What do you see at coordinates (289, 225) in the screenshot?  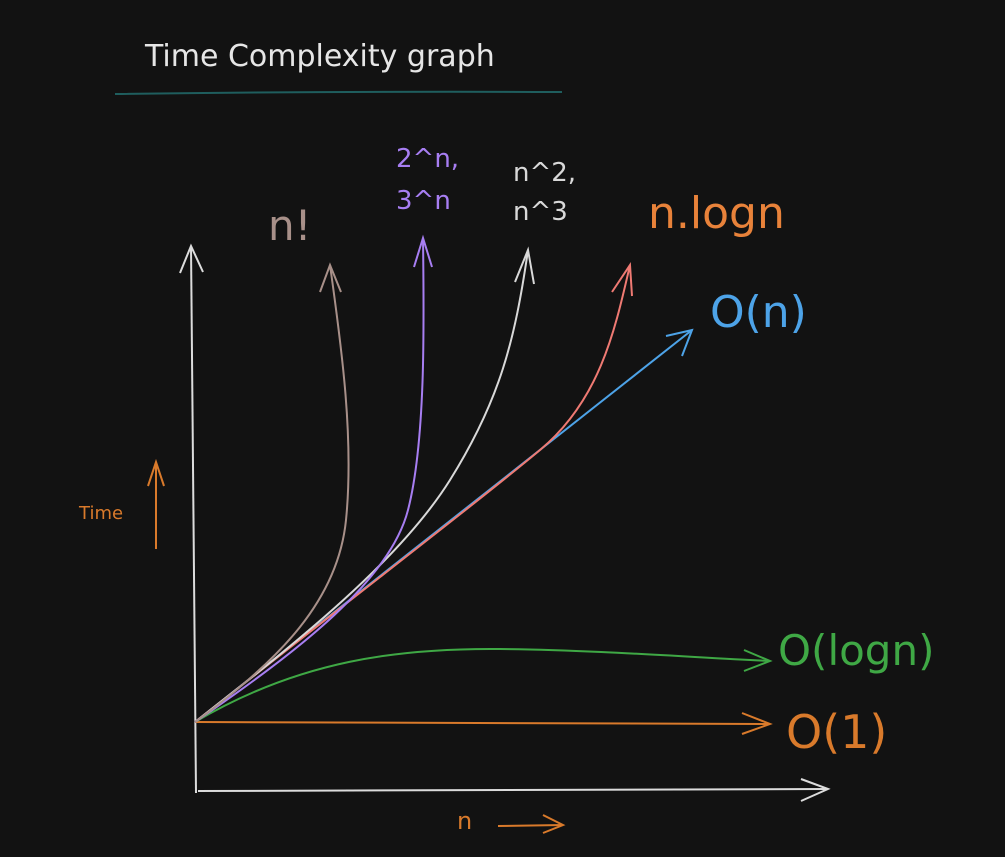 I see `label-factorial: n!` at bounding box center [289, 225].